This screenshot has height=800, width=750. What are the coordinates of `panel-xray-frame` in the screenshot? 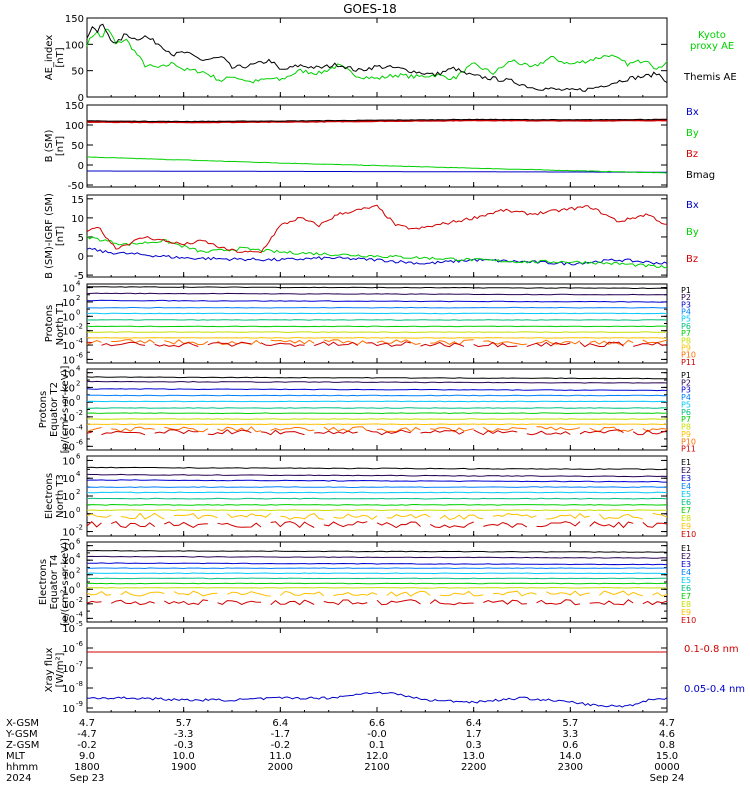 It's located at (377, 670).